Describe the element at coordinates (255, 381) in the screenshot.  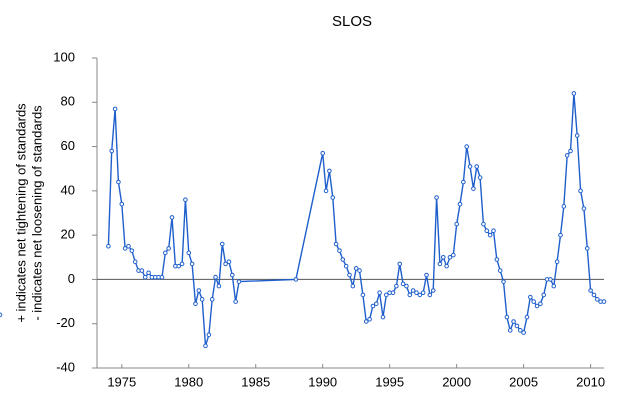
I see `x-tick-label: 1985` at that location.